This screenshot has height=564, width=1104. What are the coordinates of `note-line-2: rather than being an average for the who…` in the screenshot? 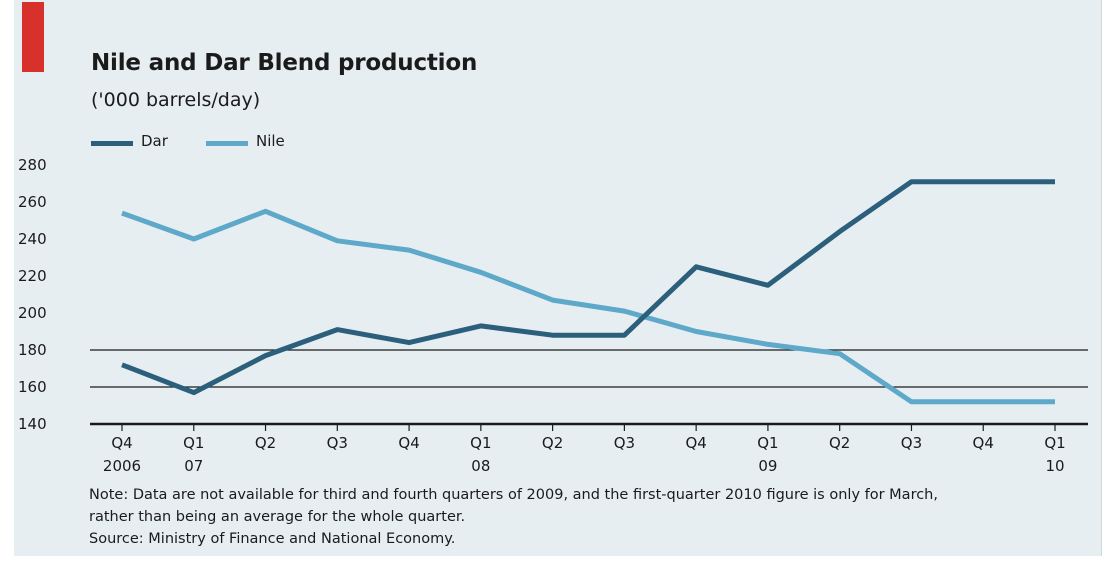 It's located at (277, 517).